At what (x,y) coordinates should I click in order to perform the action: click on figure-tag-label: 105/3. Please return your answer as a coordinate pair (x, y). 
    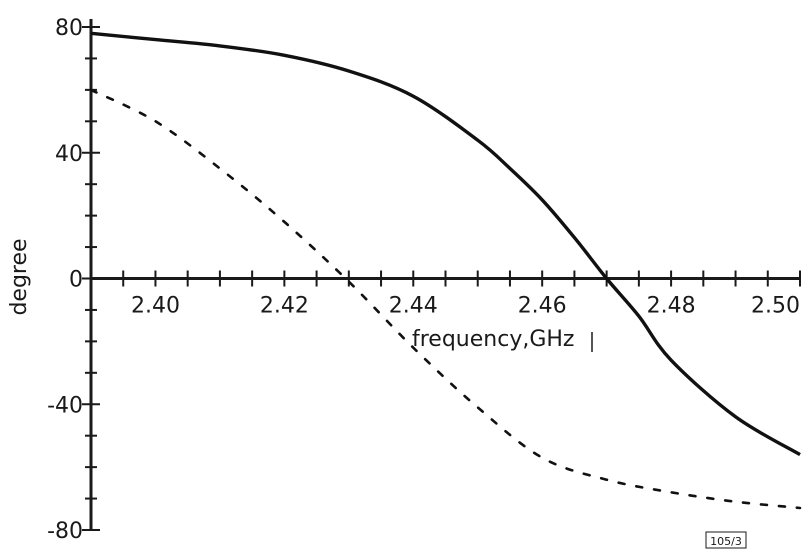
    Looking at the image, I should click on (726, 541).